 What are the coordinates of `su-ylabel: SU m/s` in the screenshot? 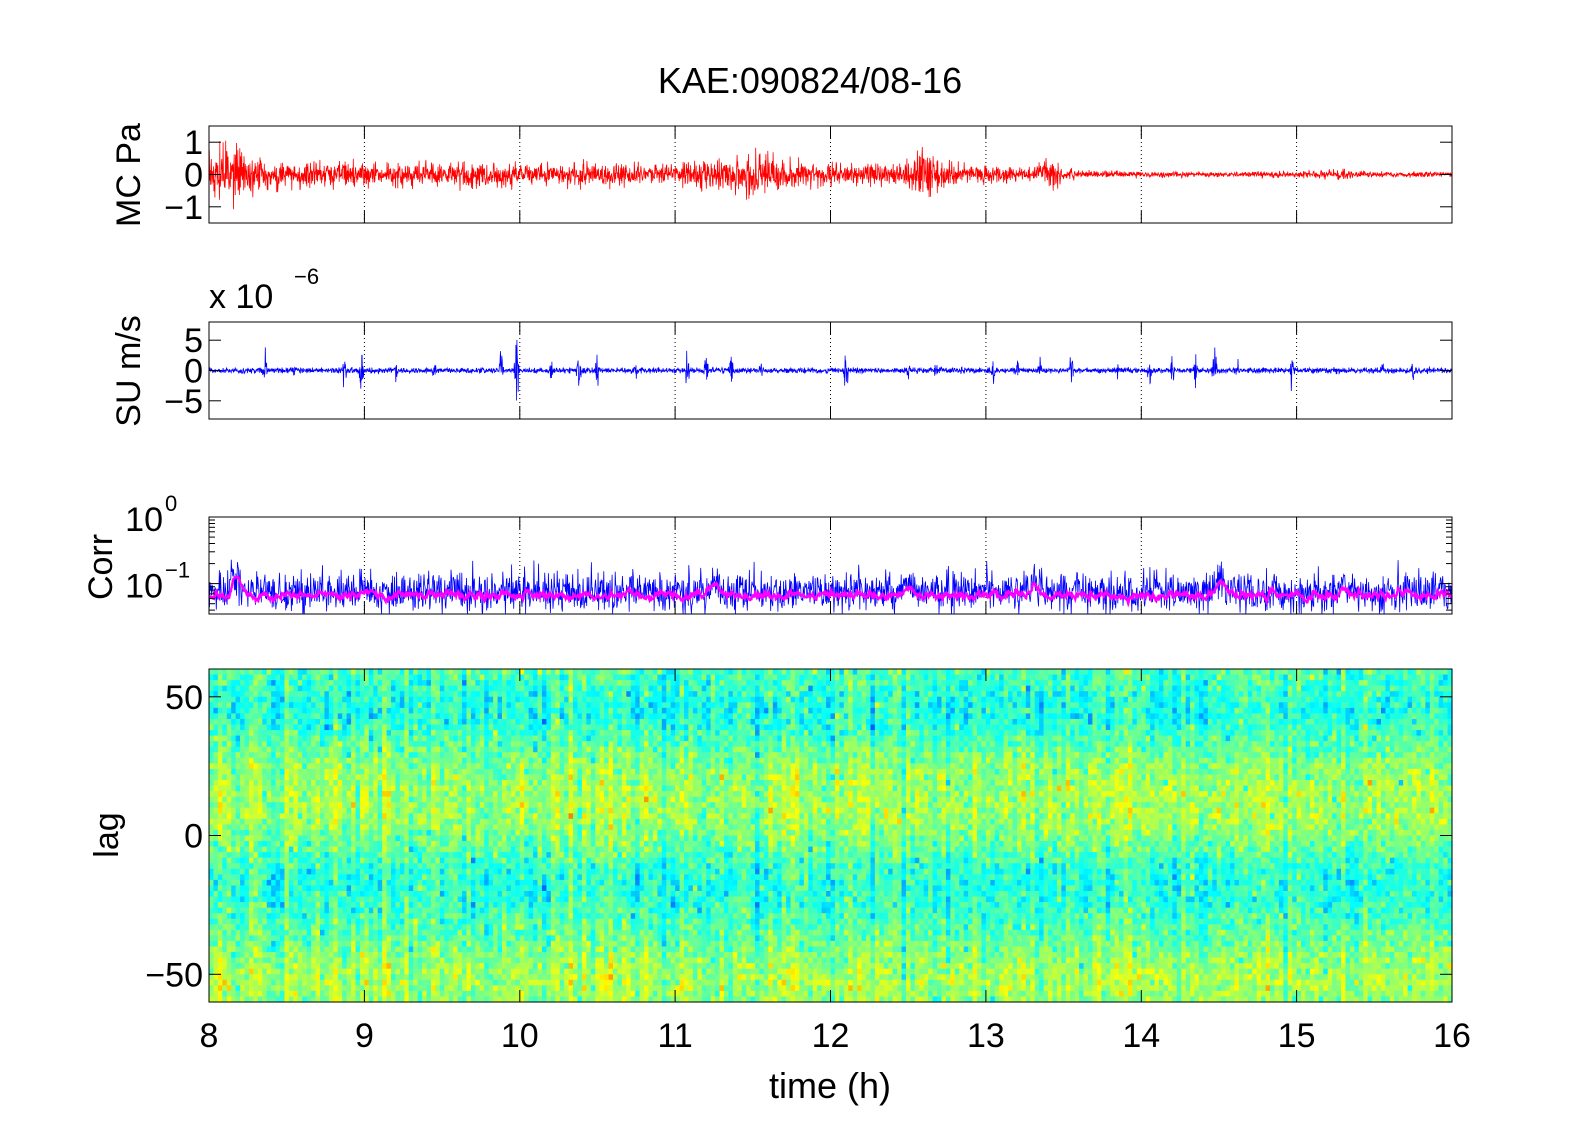 It's located at (129, 370).